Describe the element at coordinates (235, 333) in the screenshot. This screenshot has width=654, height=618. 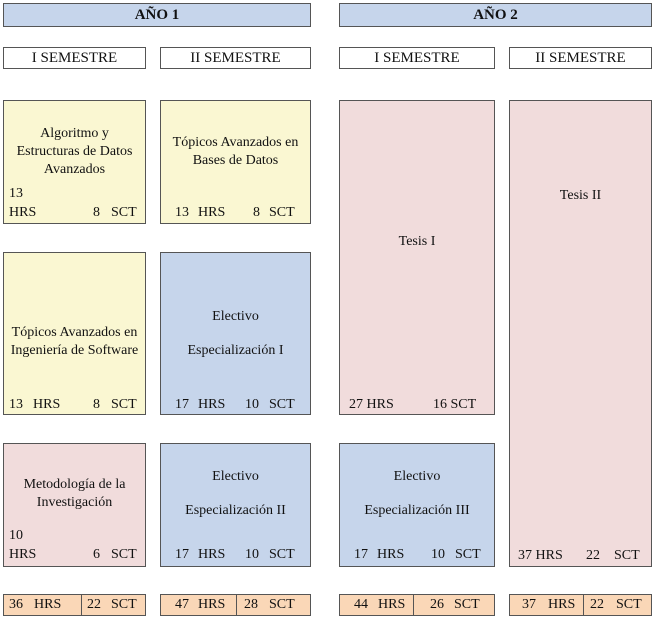
I see `course-electivo-especializacion-1: Electivo Especialización I 17 HRS 10 SCT` at that location.